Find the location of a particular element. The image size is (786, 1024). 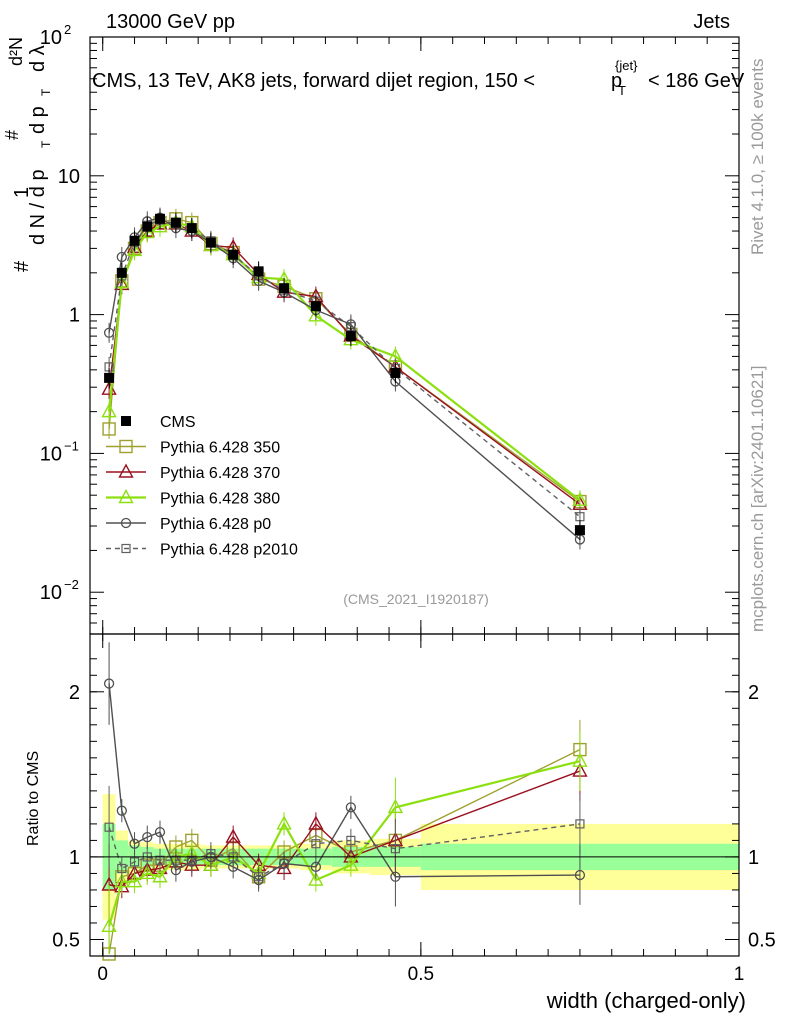

legend-label: CMS is located at coordinates (178, 422).